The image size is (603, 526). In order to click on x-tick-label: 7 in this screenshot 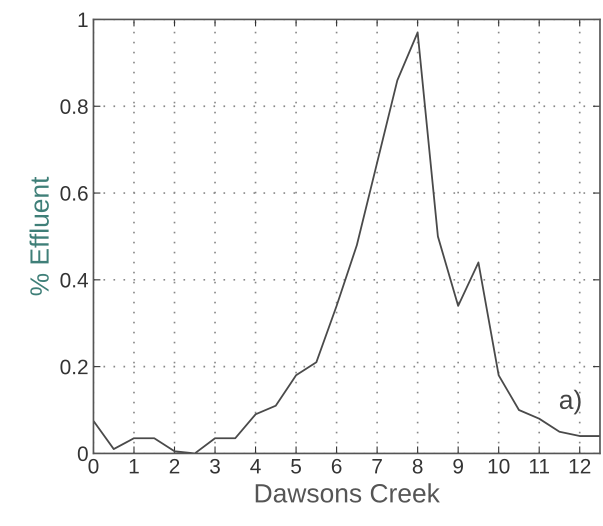, I will do `click(377, 466)`.